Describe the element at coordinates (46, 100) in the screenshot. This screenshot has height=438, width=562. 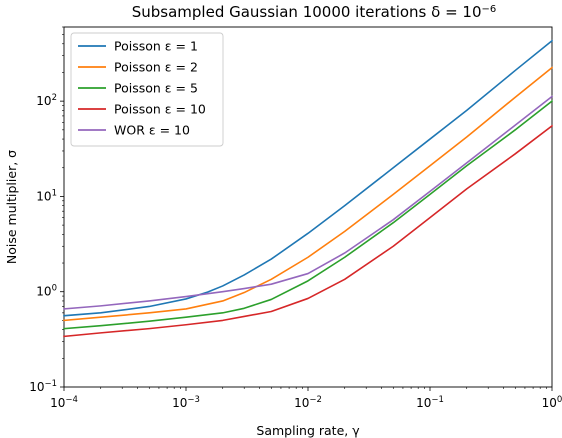
I see `y-tick-label: 10²` at that location.